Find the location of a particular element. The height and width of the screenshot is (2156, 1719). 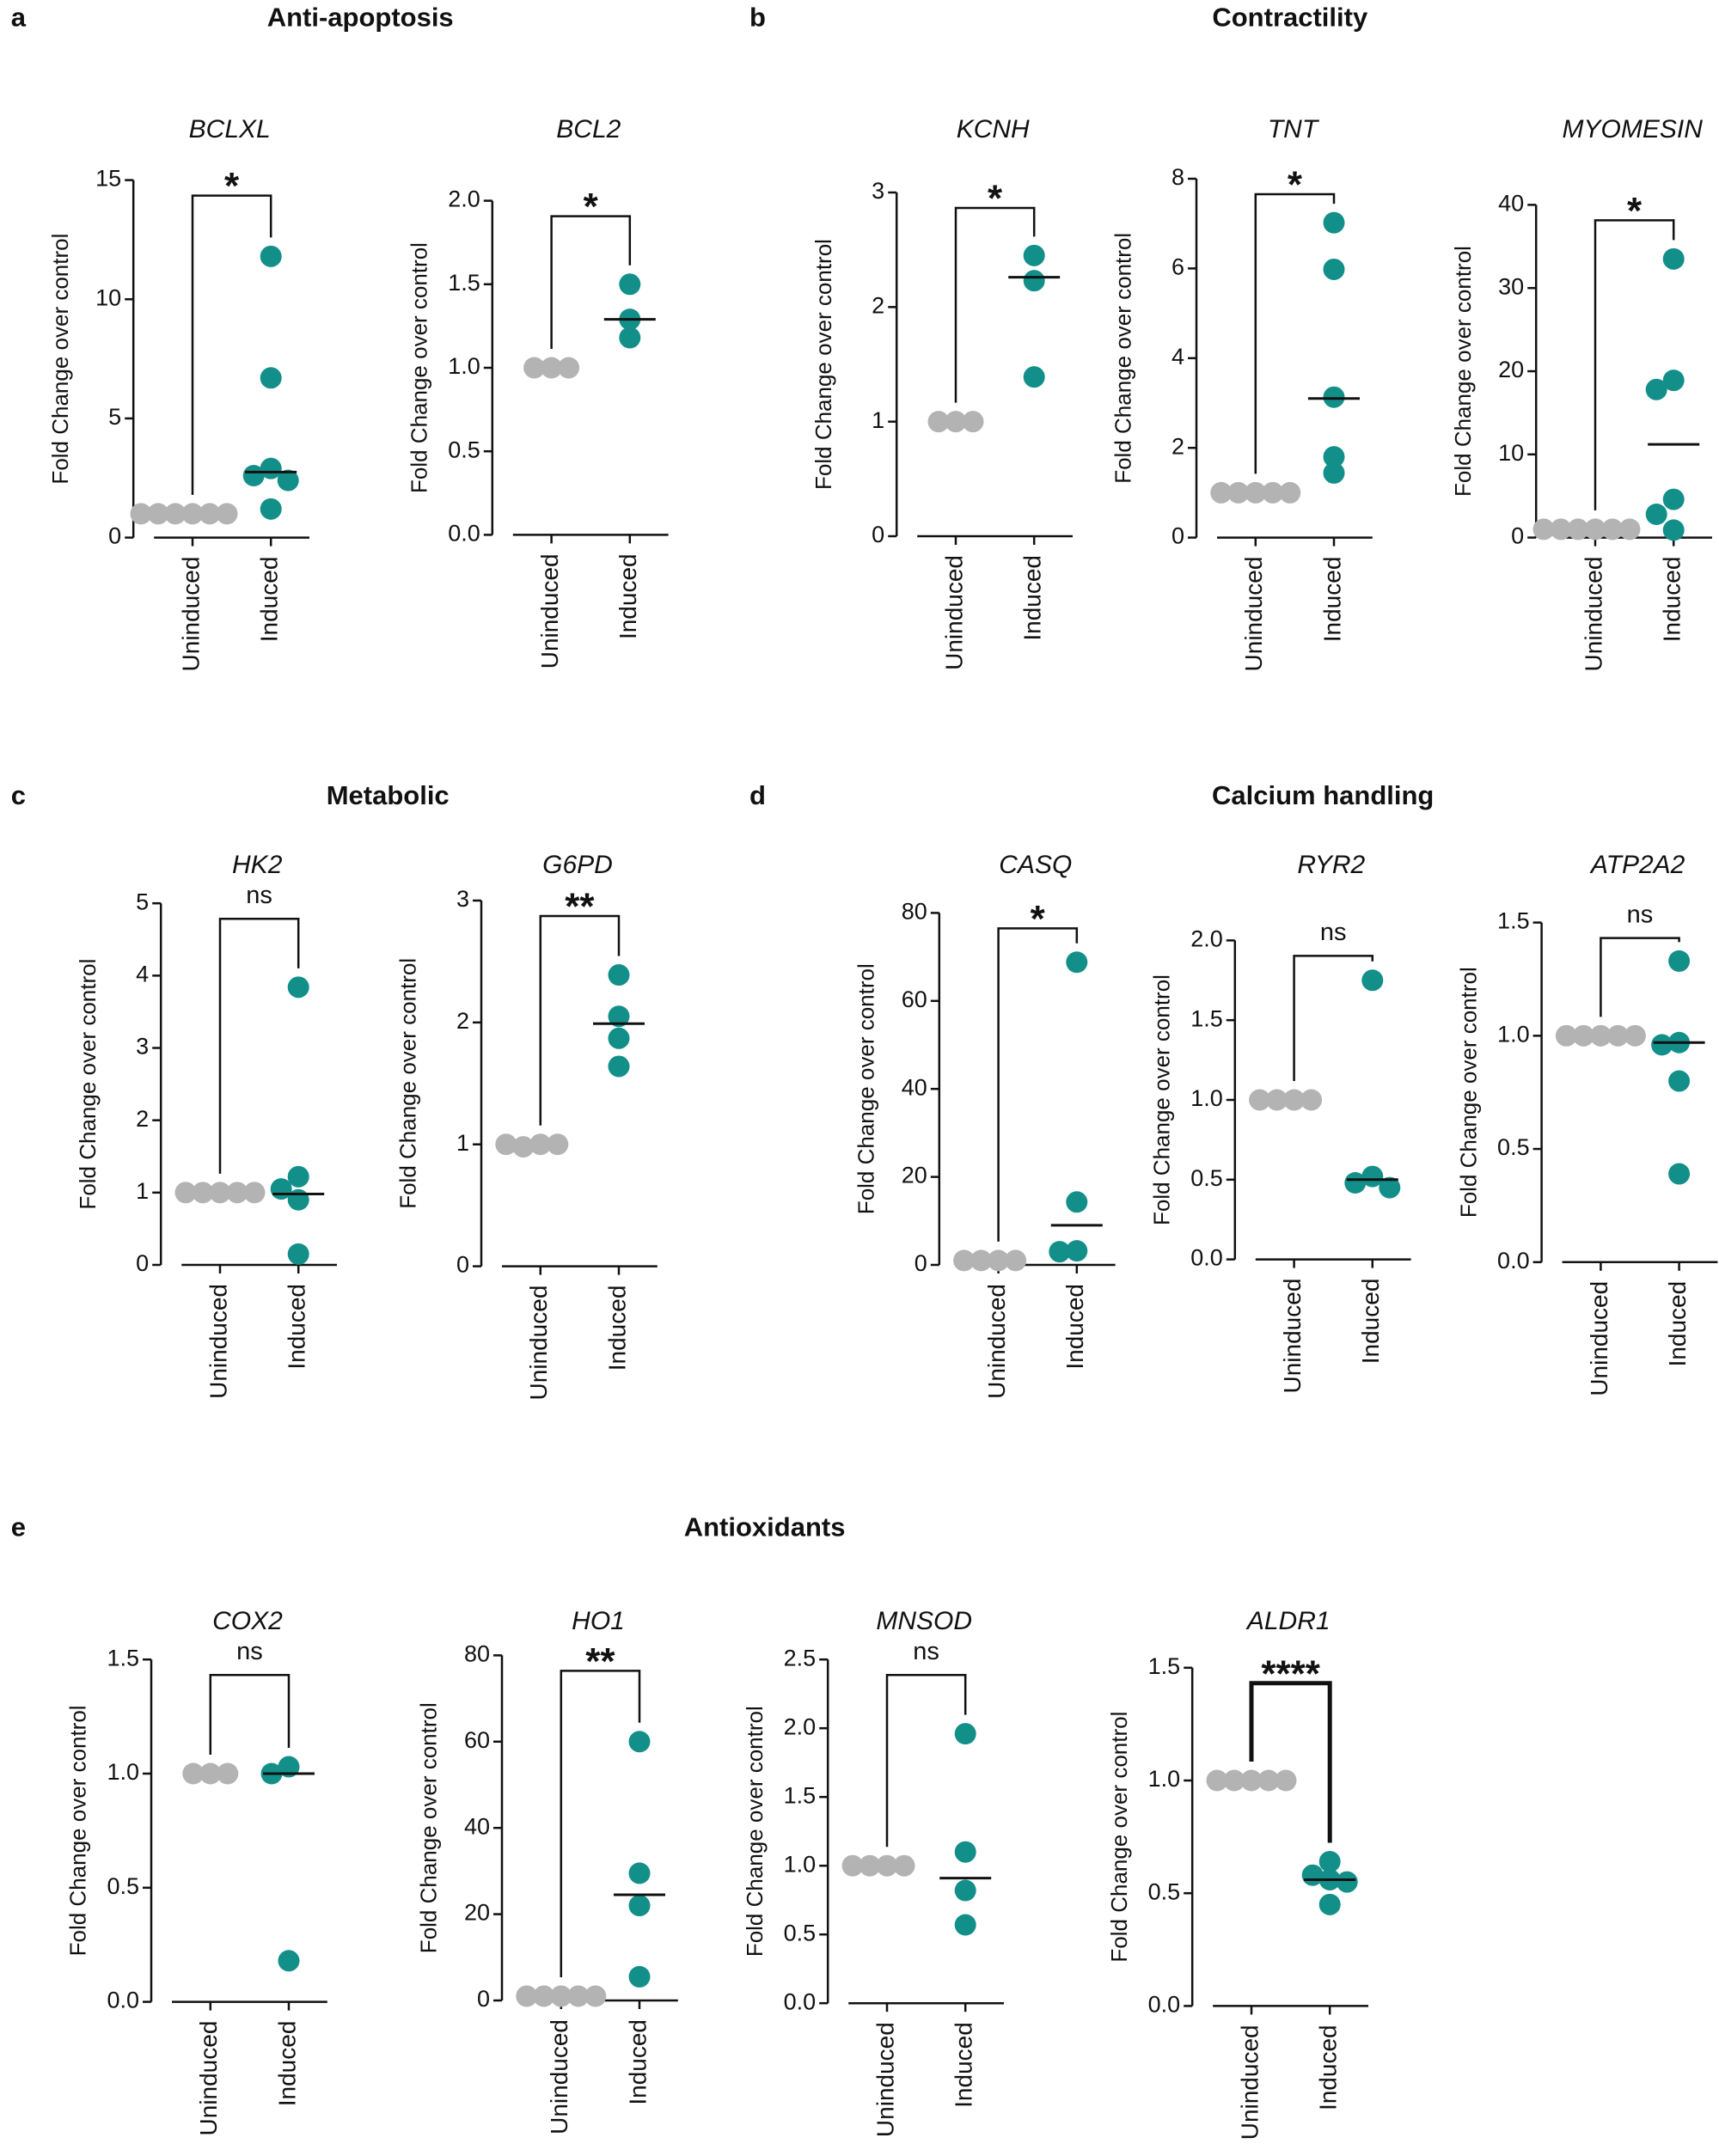

y-tick-label: 40 is located at coordinates (477, 1826).